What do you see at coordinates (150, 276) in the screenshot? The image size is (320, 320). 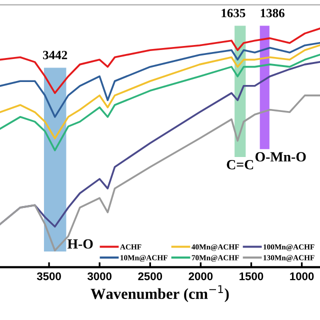 I see `x-tick-label: 2500` at bounding box center [150, 276].